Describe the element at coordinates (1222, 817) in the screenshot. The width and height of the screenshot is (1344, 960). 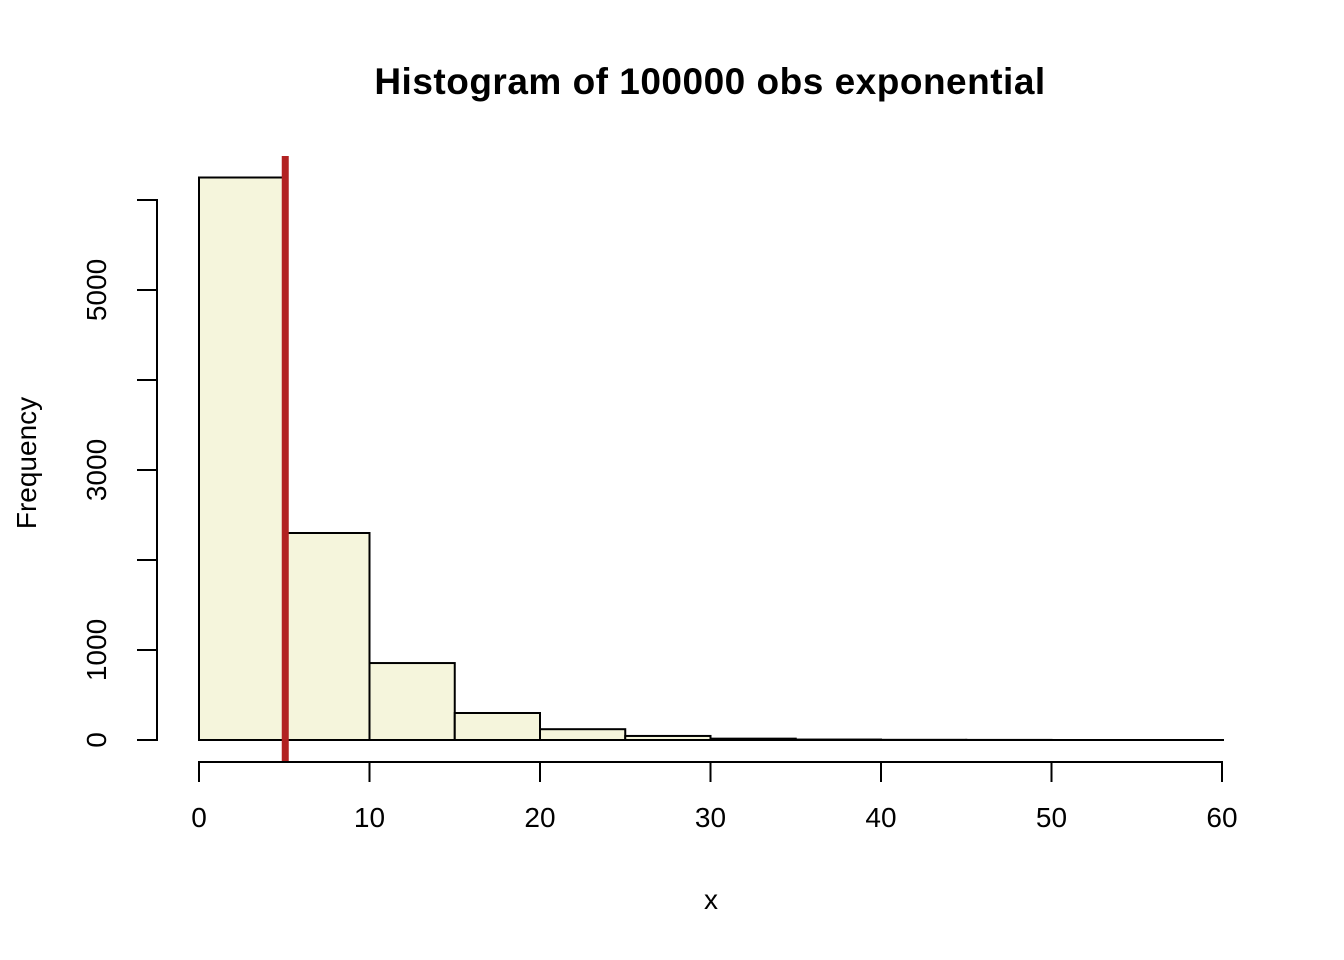
I see `x-tick-label: 60` at that location.